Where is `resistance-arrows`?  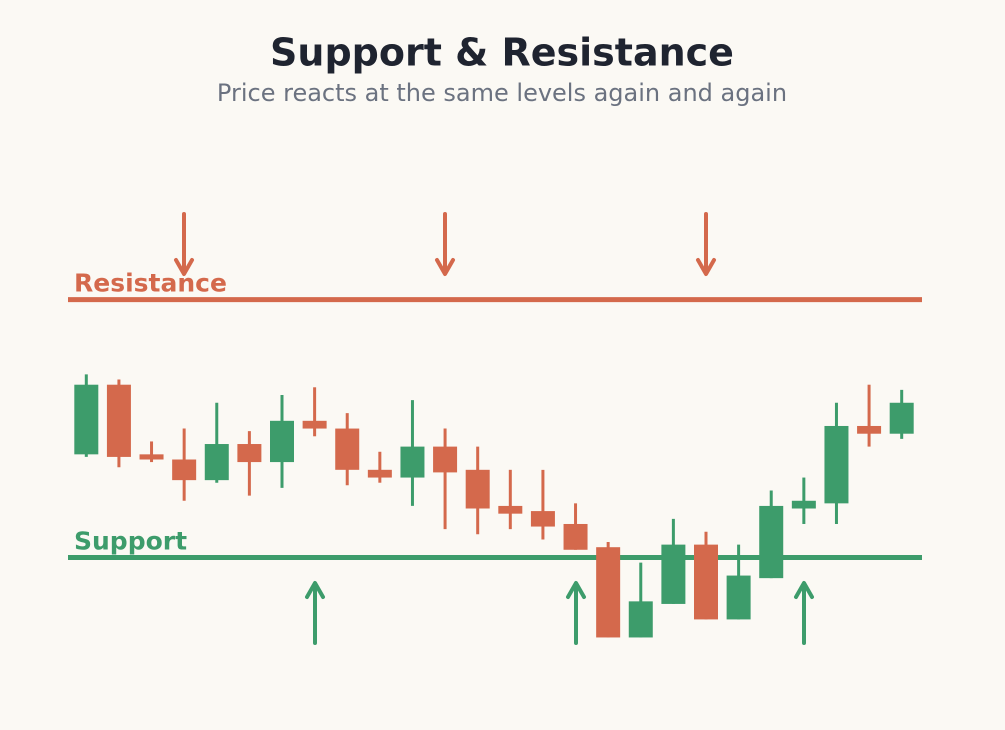 resistance-arrows is located at coordinates (445, 244).